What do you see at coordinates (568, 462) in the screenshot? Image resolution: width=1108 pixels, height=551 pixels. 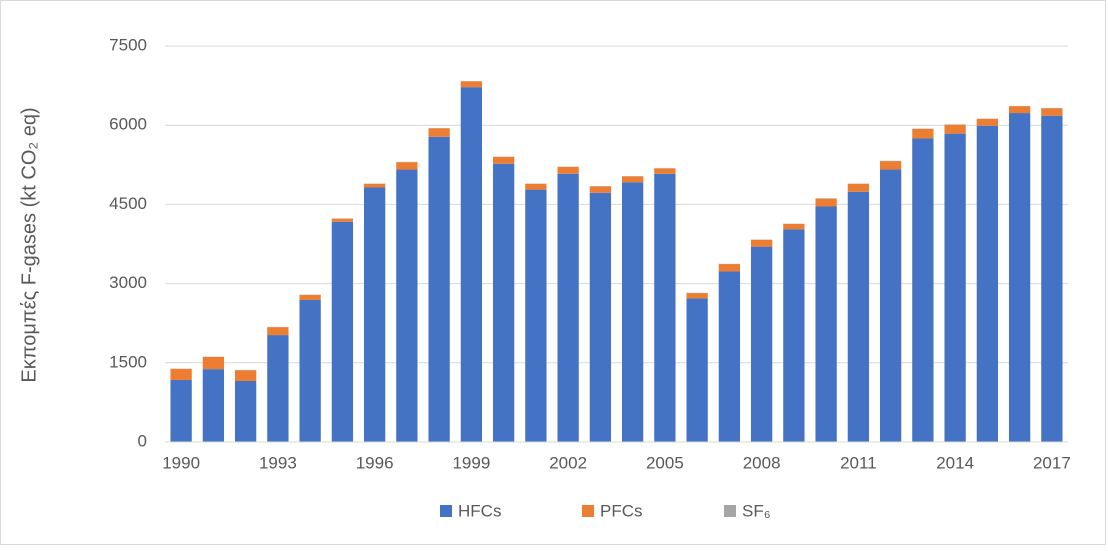 I see `x-tick-label: 2002` at bounding box center [568, 462].